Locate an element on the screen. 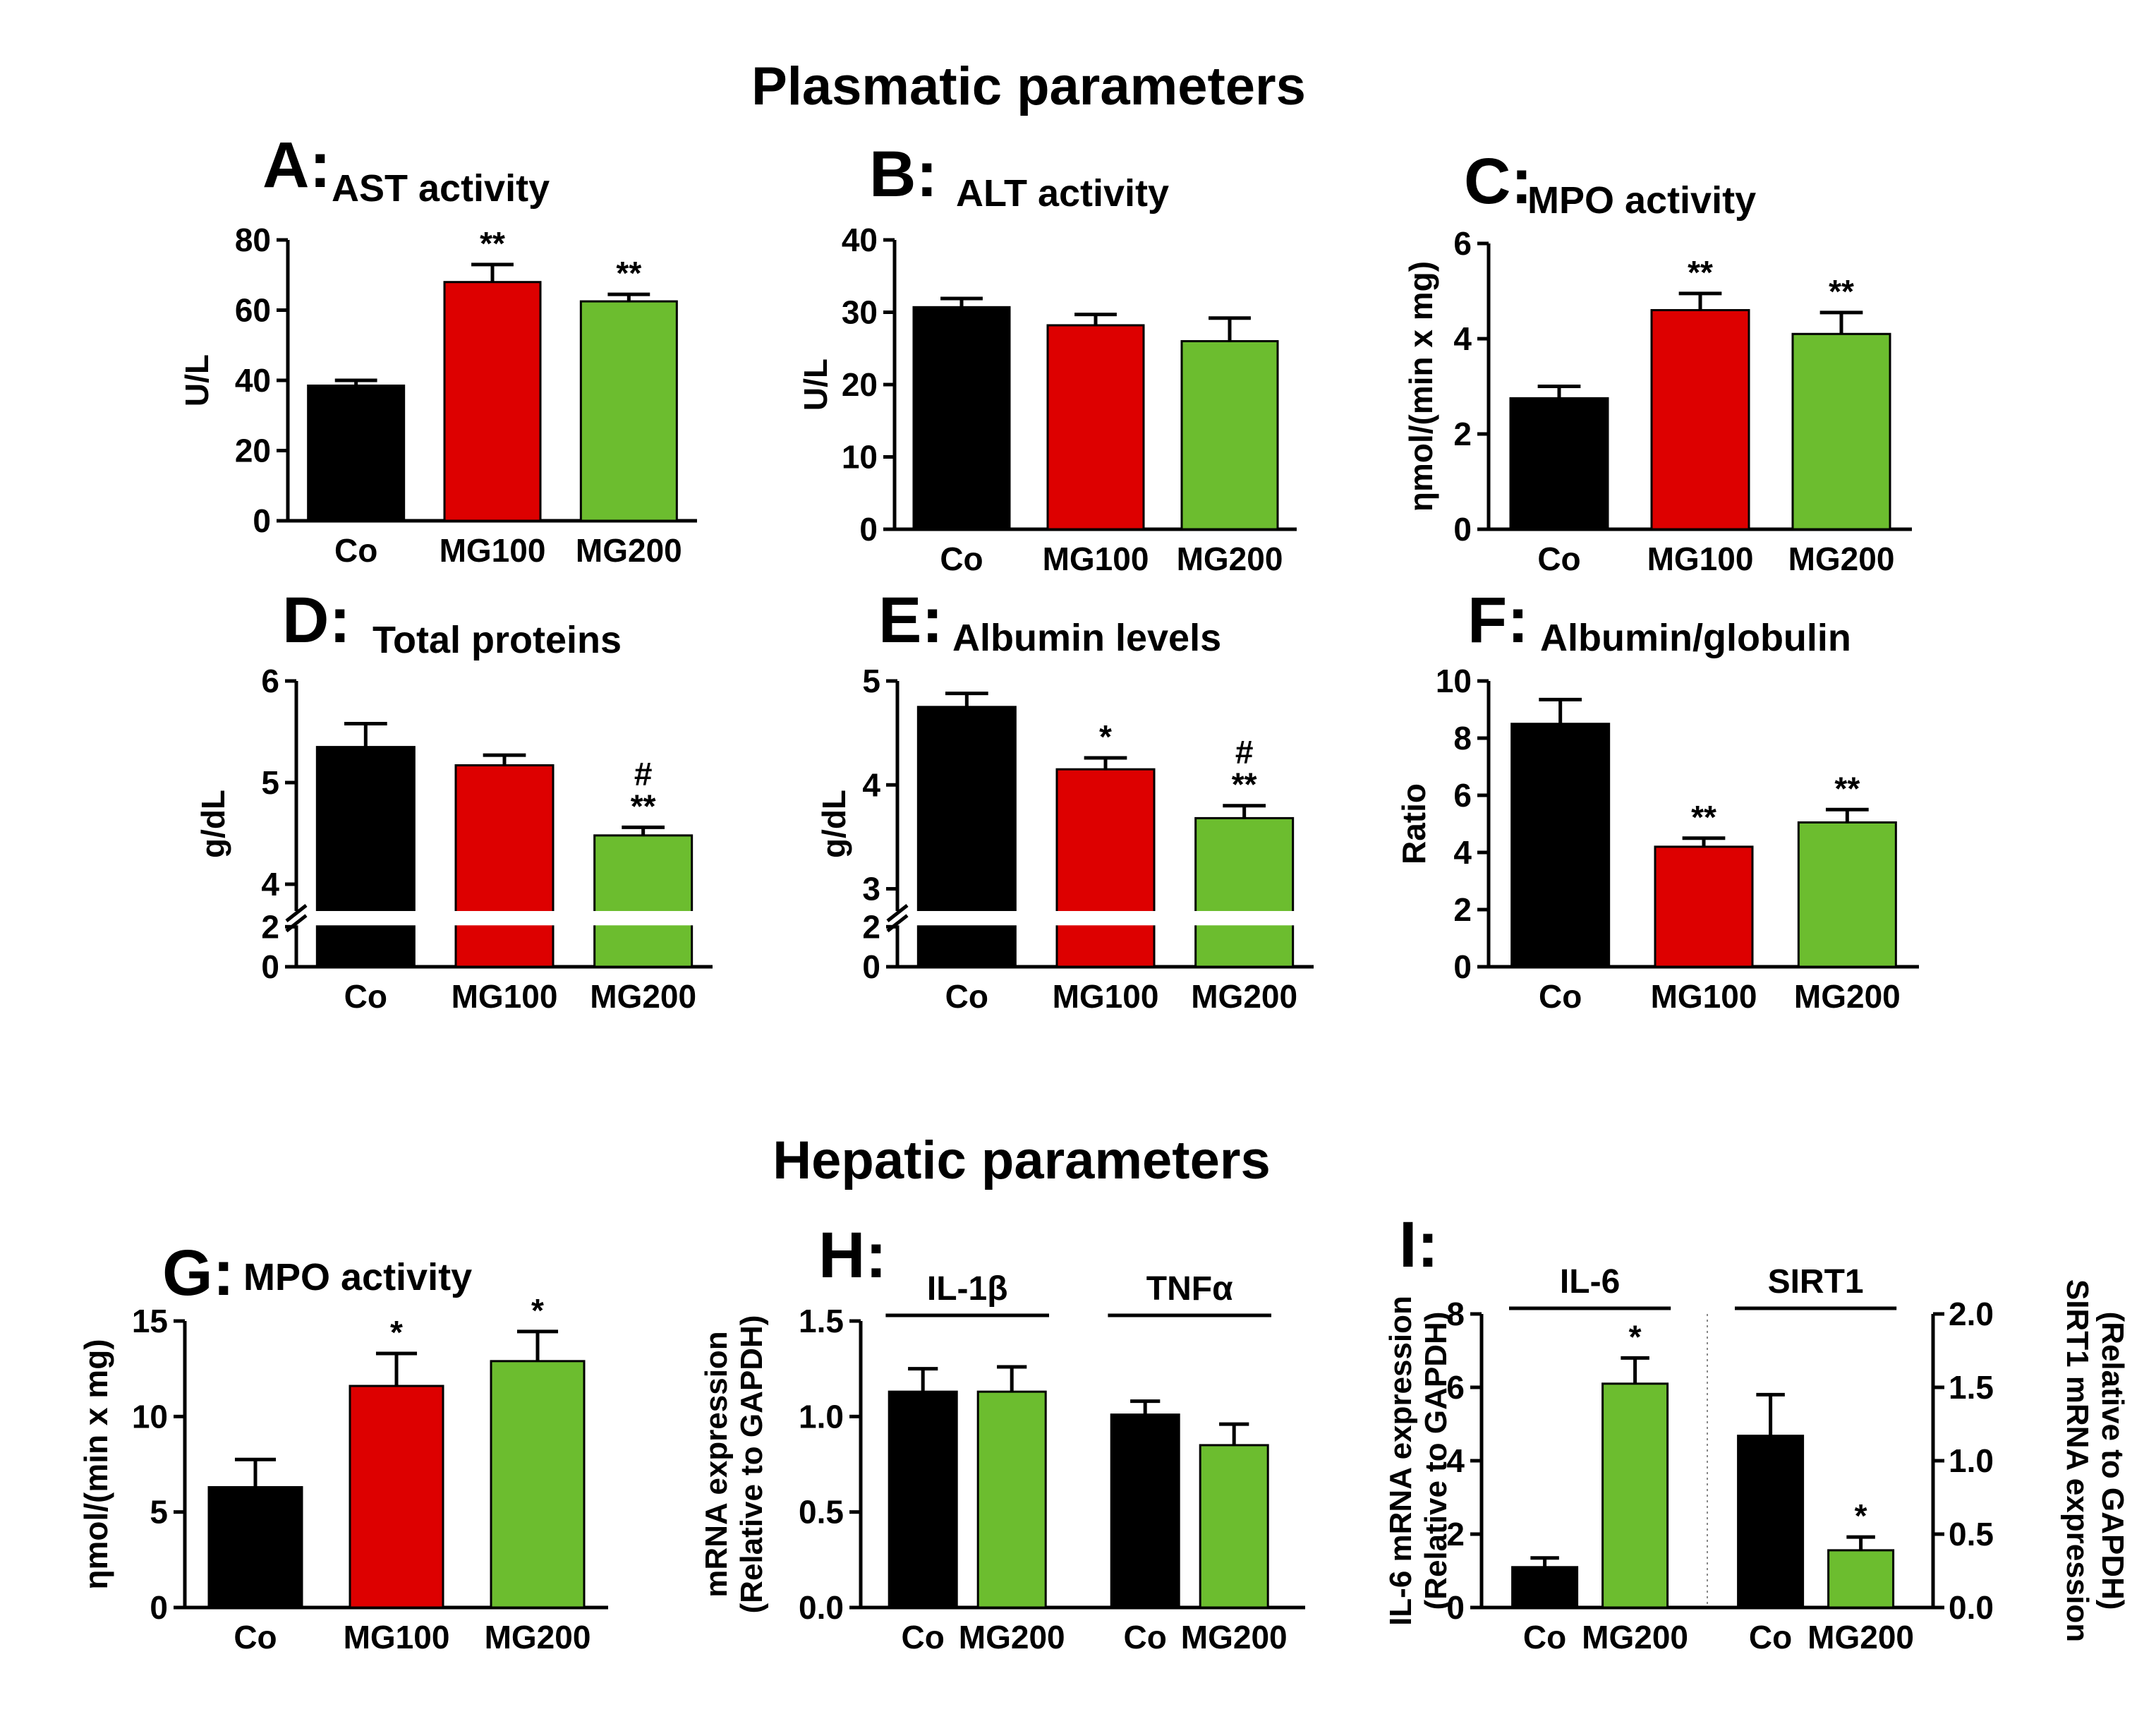 The width and height of the screenshot is (2156, 1731). bar-C-MG200 is located at coordinates (1841, 431).